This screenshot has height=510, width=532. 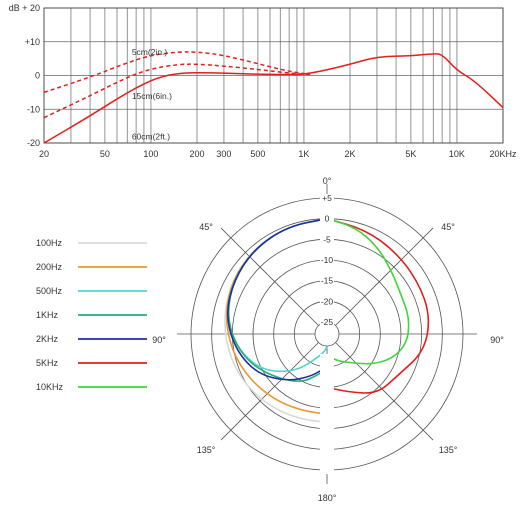 What do you see at coordinates (24, 8) in the screenshot?
I see `y-tick-label: dB + 20` at bounding box center [24, 8].